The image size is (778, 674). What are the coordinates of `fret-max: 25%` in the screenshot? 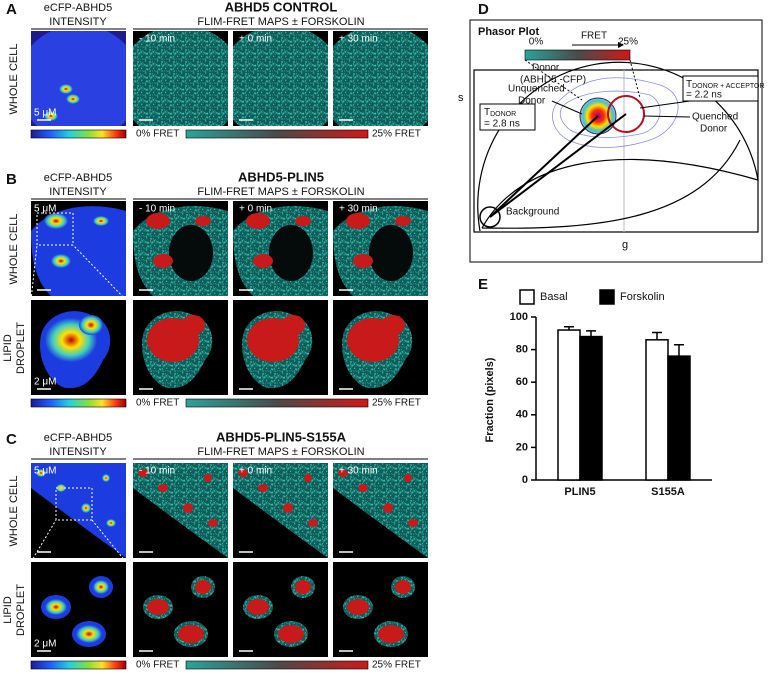 It's located at (628, 42).